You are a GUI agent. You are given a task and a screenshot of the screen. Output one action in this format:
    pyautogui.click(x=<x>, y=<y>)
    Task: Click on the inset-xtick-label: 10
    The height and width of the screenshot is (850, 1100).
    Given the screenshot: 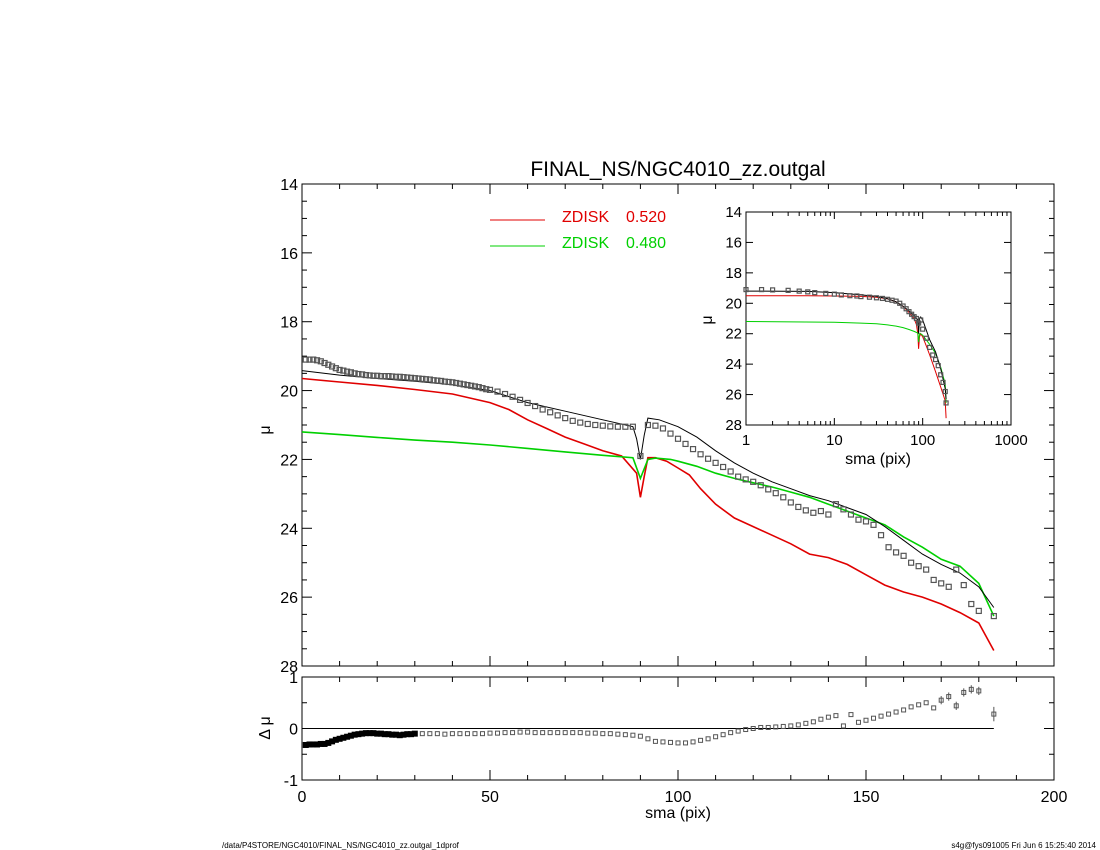 What is the action you would take?
    pyautogui.click(x=834, y=440)
    